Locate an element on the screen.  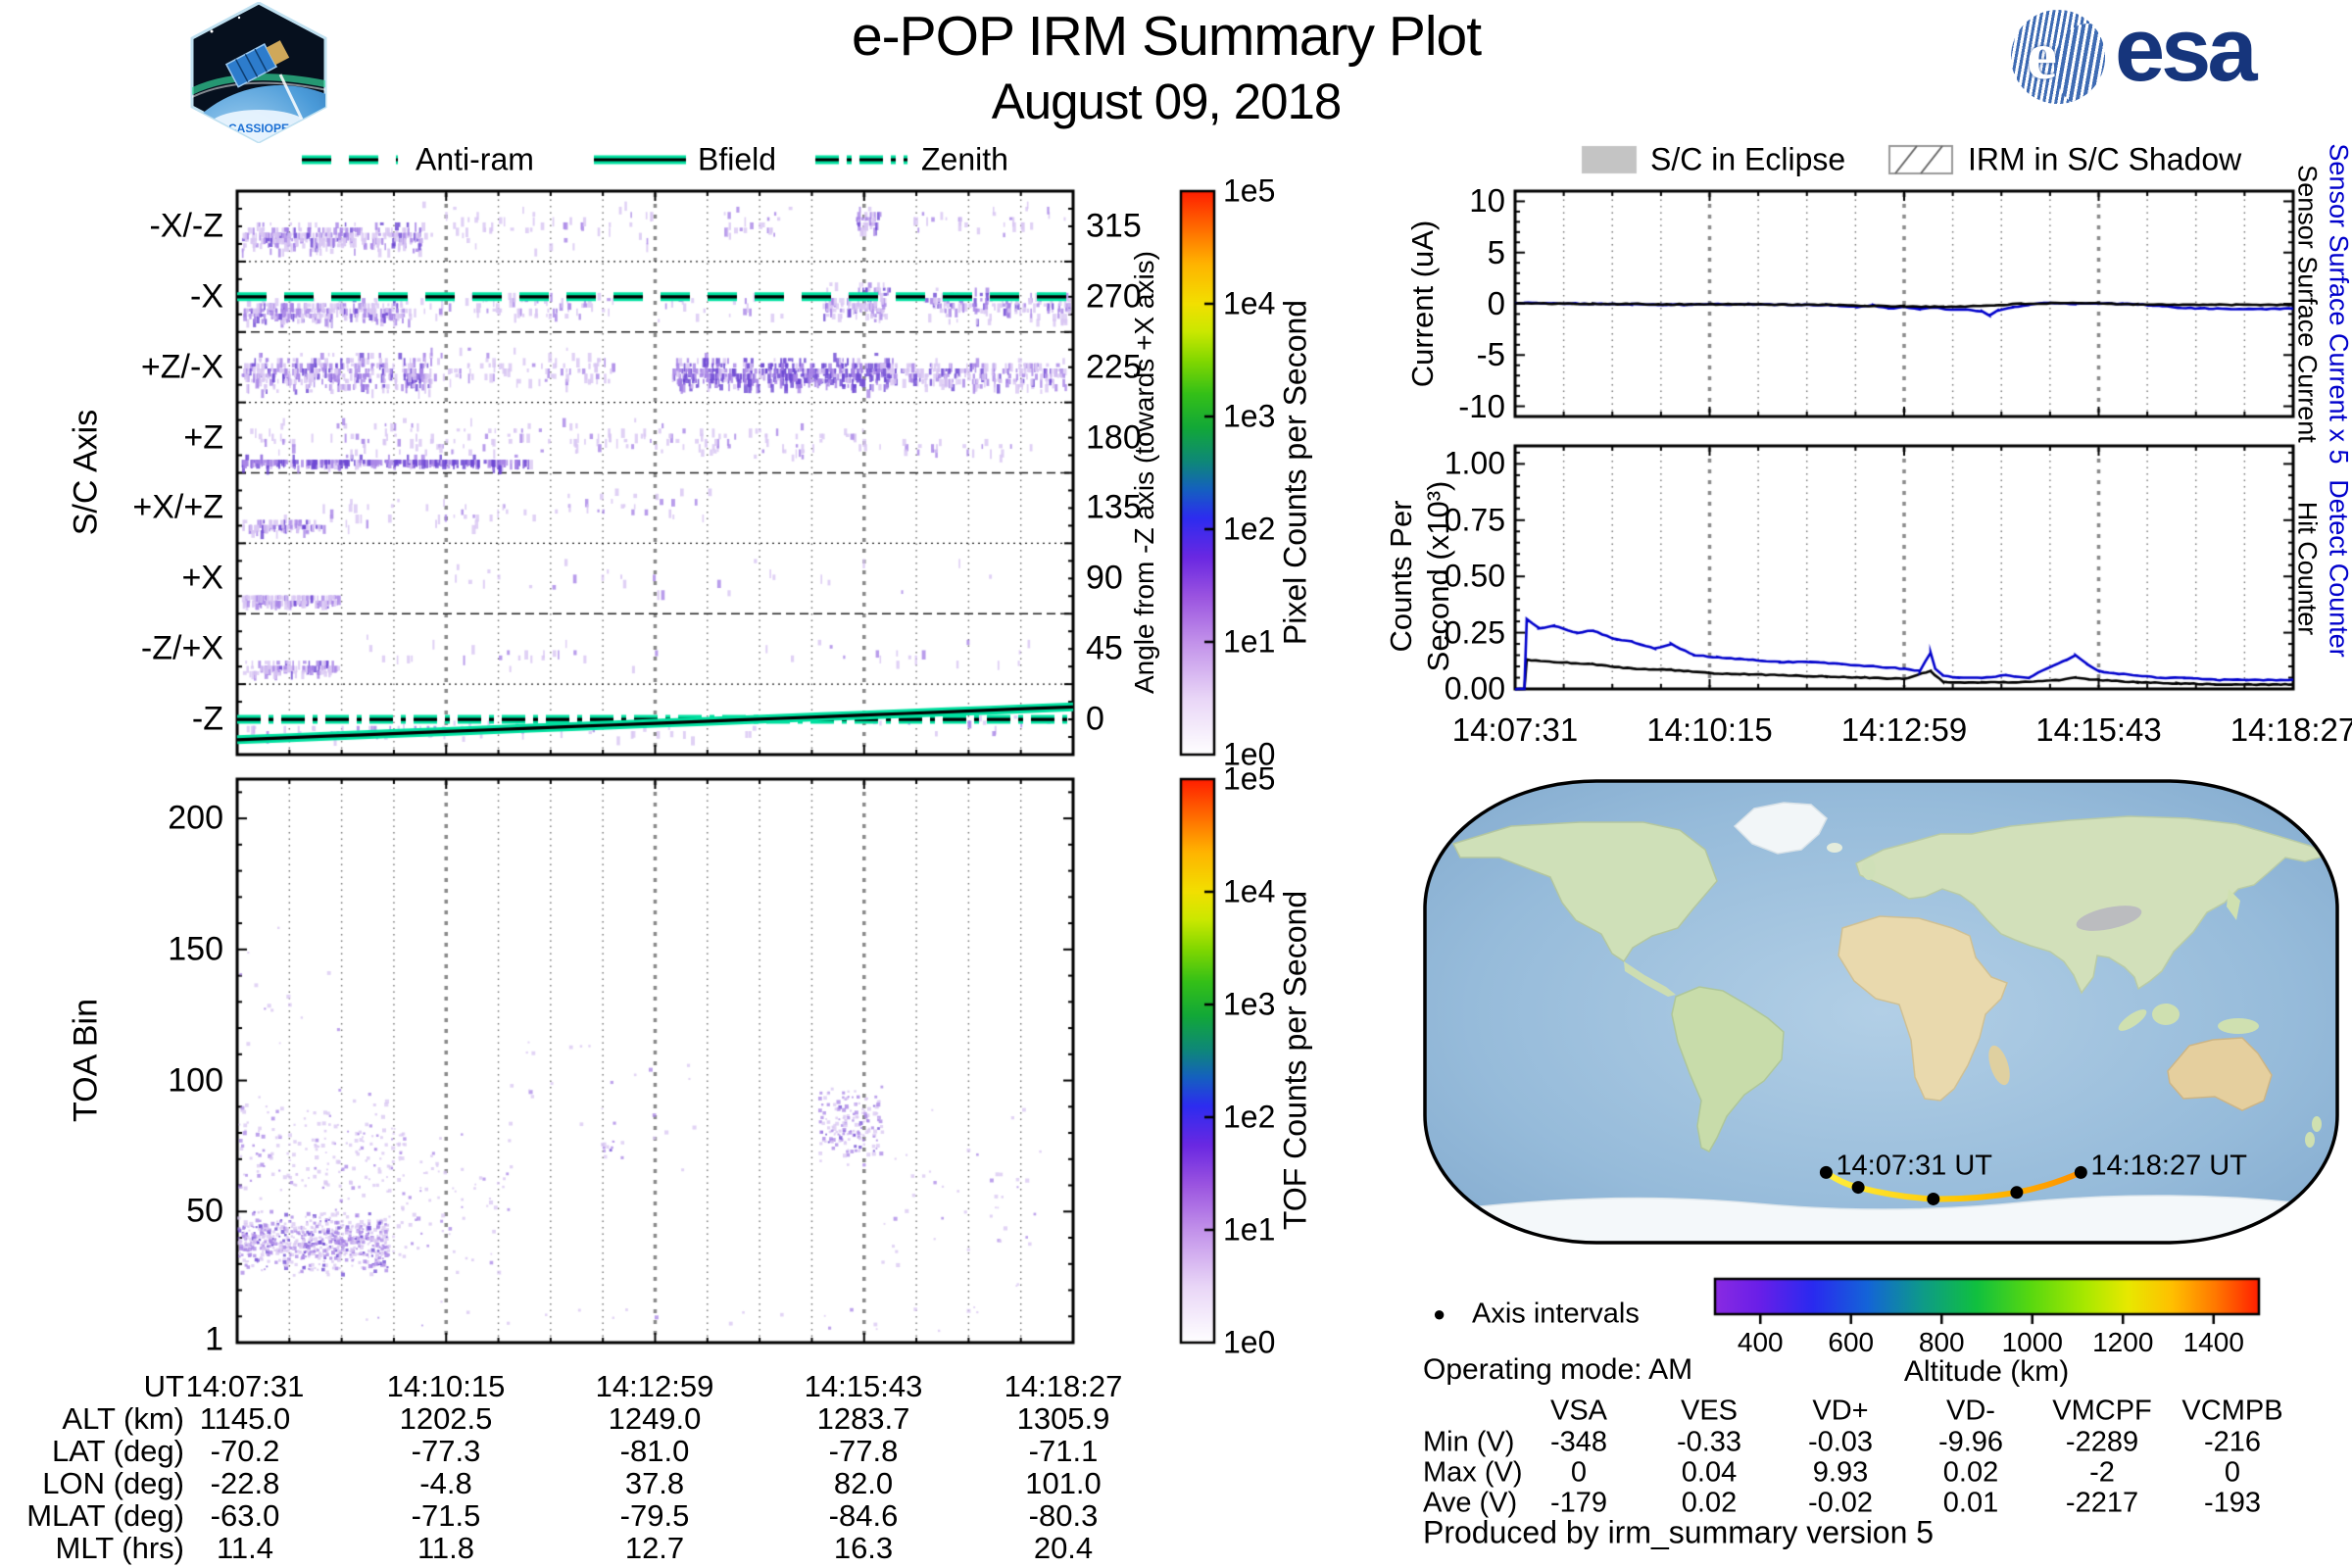
cassiope-mission-patch: CASSIOPE is located at coordinates (258, 72).